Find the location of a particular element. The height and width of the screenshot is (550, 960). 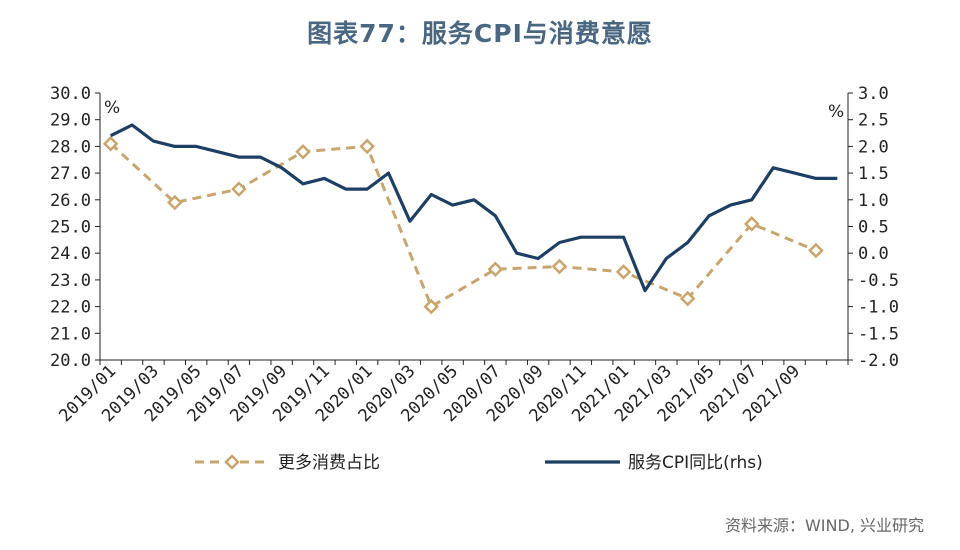

right-axis-tick-label: 2.0 is located at coordinates (873, 147).